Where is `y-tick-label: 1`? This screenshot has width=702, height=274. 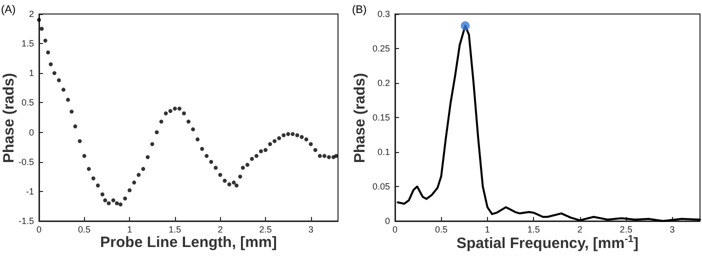
y-tick-label: 1 is located at coordinates (31, 73).